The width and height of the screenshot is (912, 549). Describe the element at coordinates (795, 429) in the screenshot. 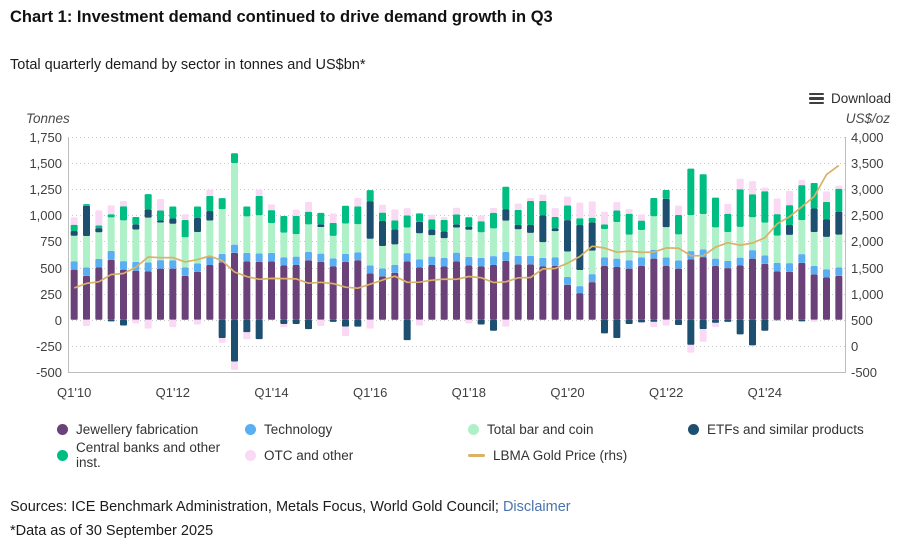

I see `legend-item-etfs-and-similar-products: ETFs and similar products` at that location.